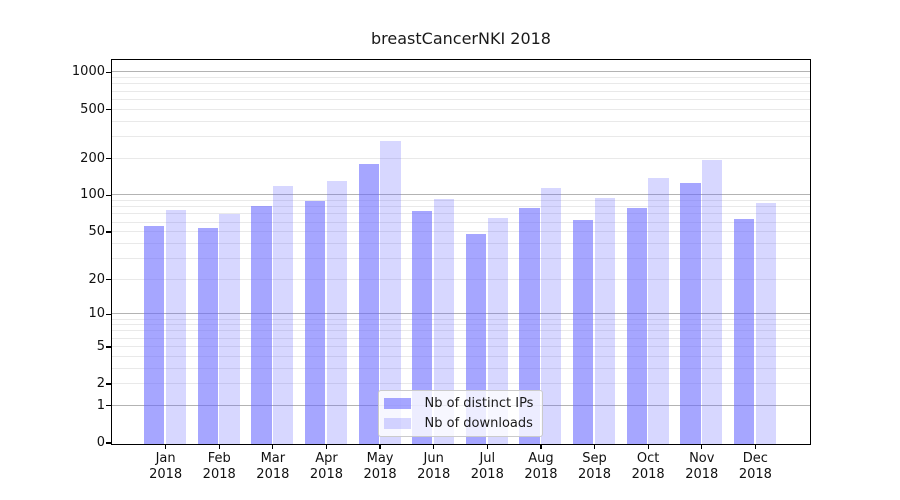  I want to click on y-tick-label-5: 5, so click(100, 346).